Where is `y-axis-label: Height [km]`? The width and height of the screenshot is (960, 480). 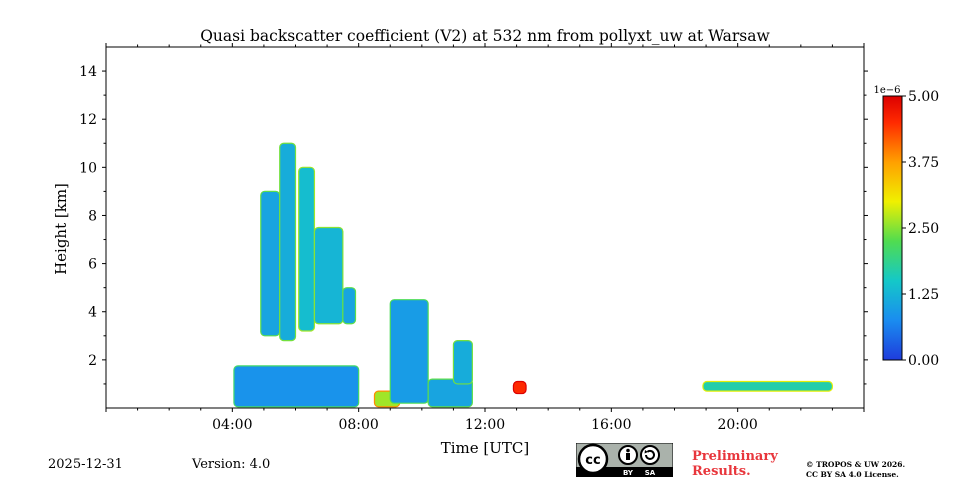 y-axis-label: Height [km] is located at coordinates (61, 229).